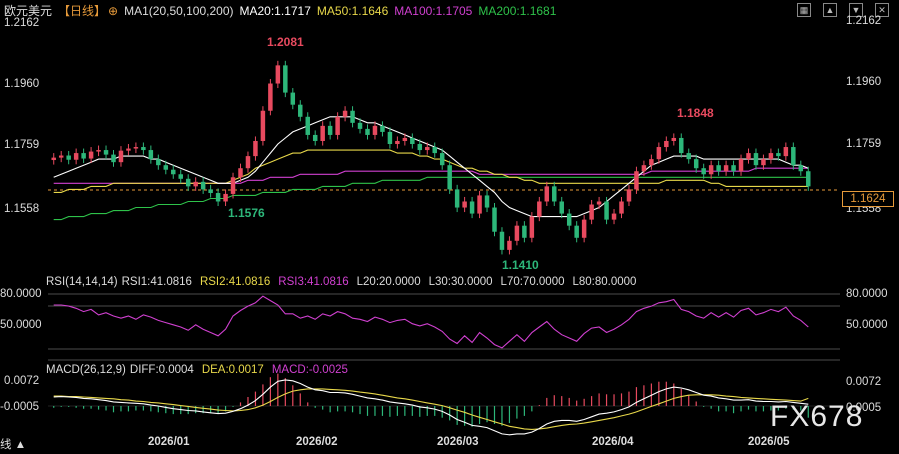 The height and width of the screenshot is (454, 899). I want to click on ma50-line, so click(431, 171).